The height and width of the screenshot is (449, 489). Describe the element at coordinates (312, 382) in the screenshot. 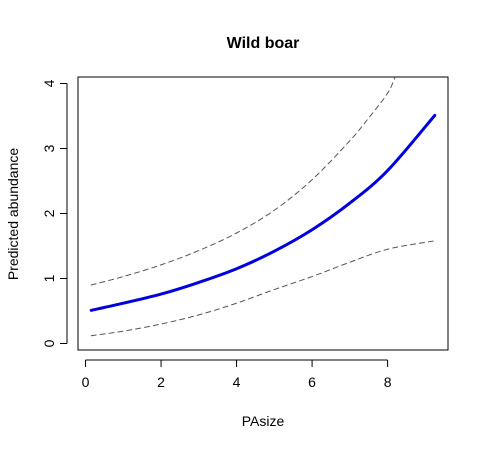

I see `x-tick-label: 6` at that location.